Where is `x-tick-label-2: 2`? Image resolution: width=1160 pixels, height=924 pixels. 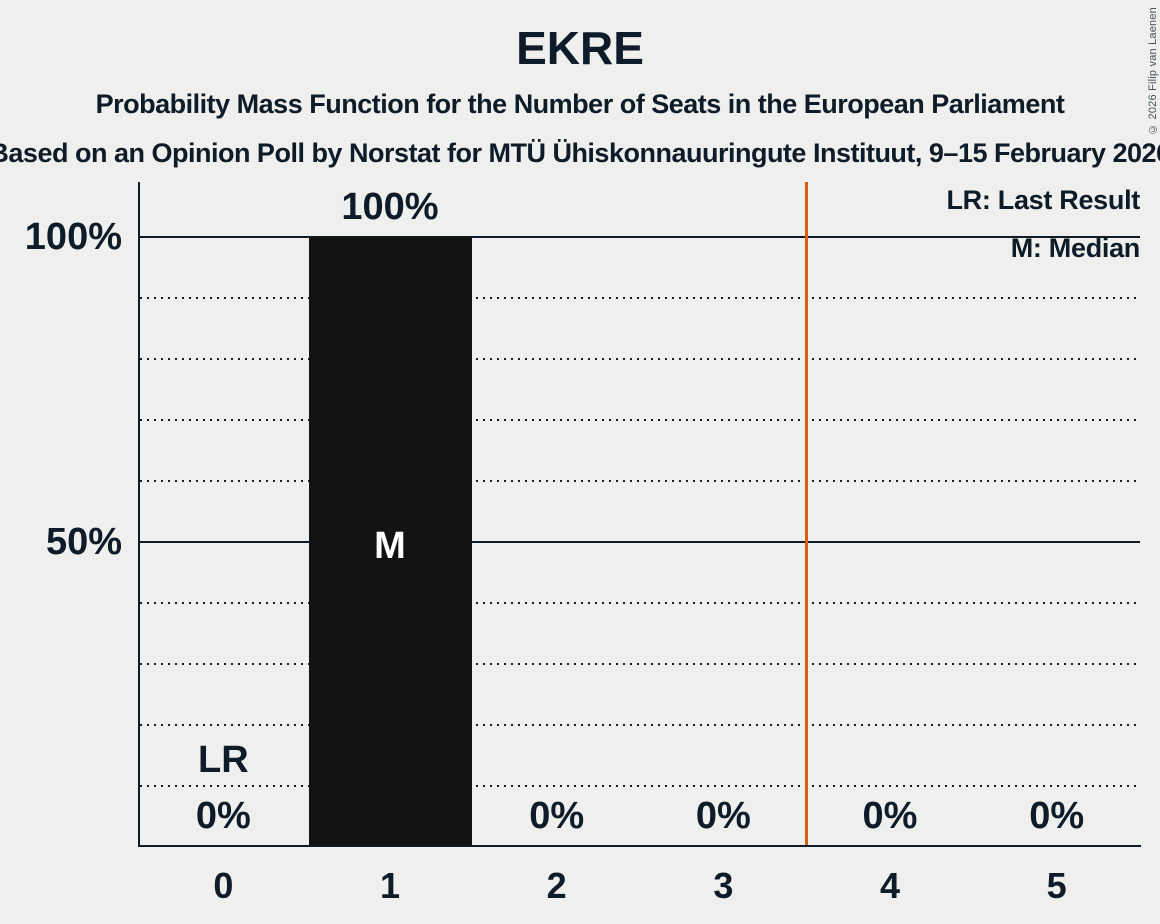
x-tick-label-2: 2 is located at coordinates (556, 885).